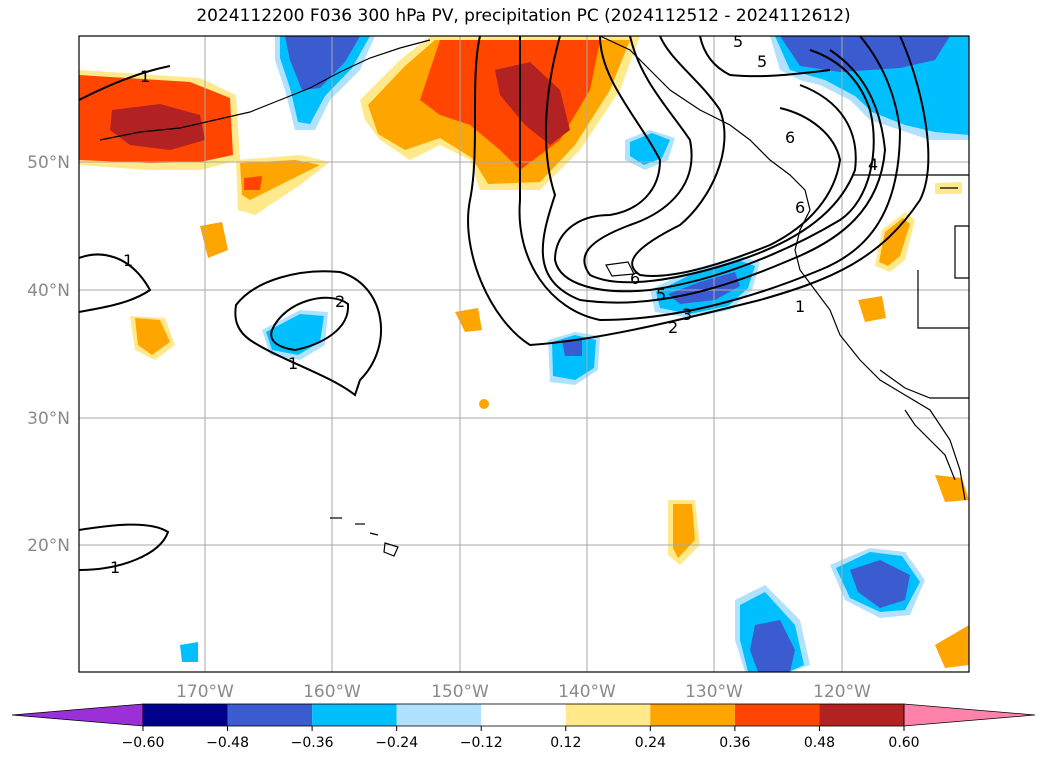 The height and width of the screenshot is (765, 1047). Describe the element at coordinates (205, 692) in the screenshot. I see `lon-label: 170°W` at that location.